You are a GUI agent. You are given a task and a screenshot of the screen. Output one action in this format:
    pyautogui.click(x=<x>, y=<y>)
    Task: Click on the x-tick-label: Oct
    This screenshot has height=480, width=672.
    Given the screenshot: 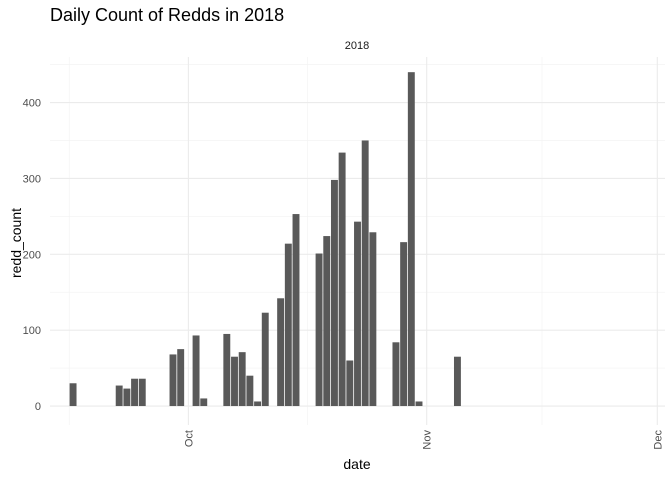 What is the action you would take?
    pyautogui.click(x=189, y=438)
    